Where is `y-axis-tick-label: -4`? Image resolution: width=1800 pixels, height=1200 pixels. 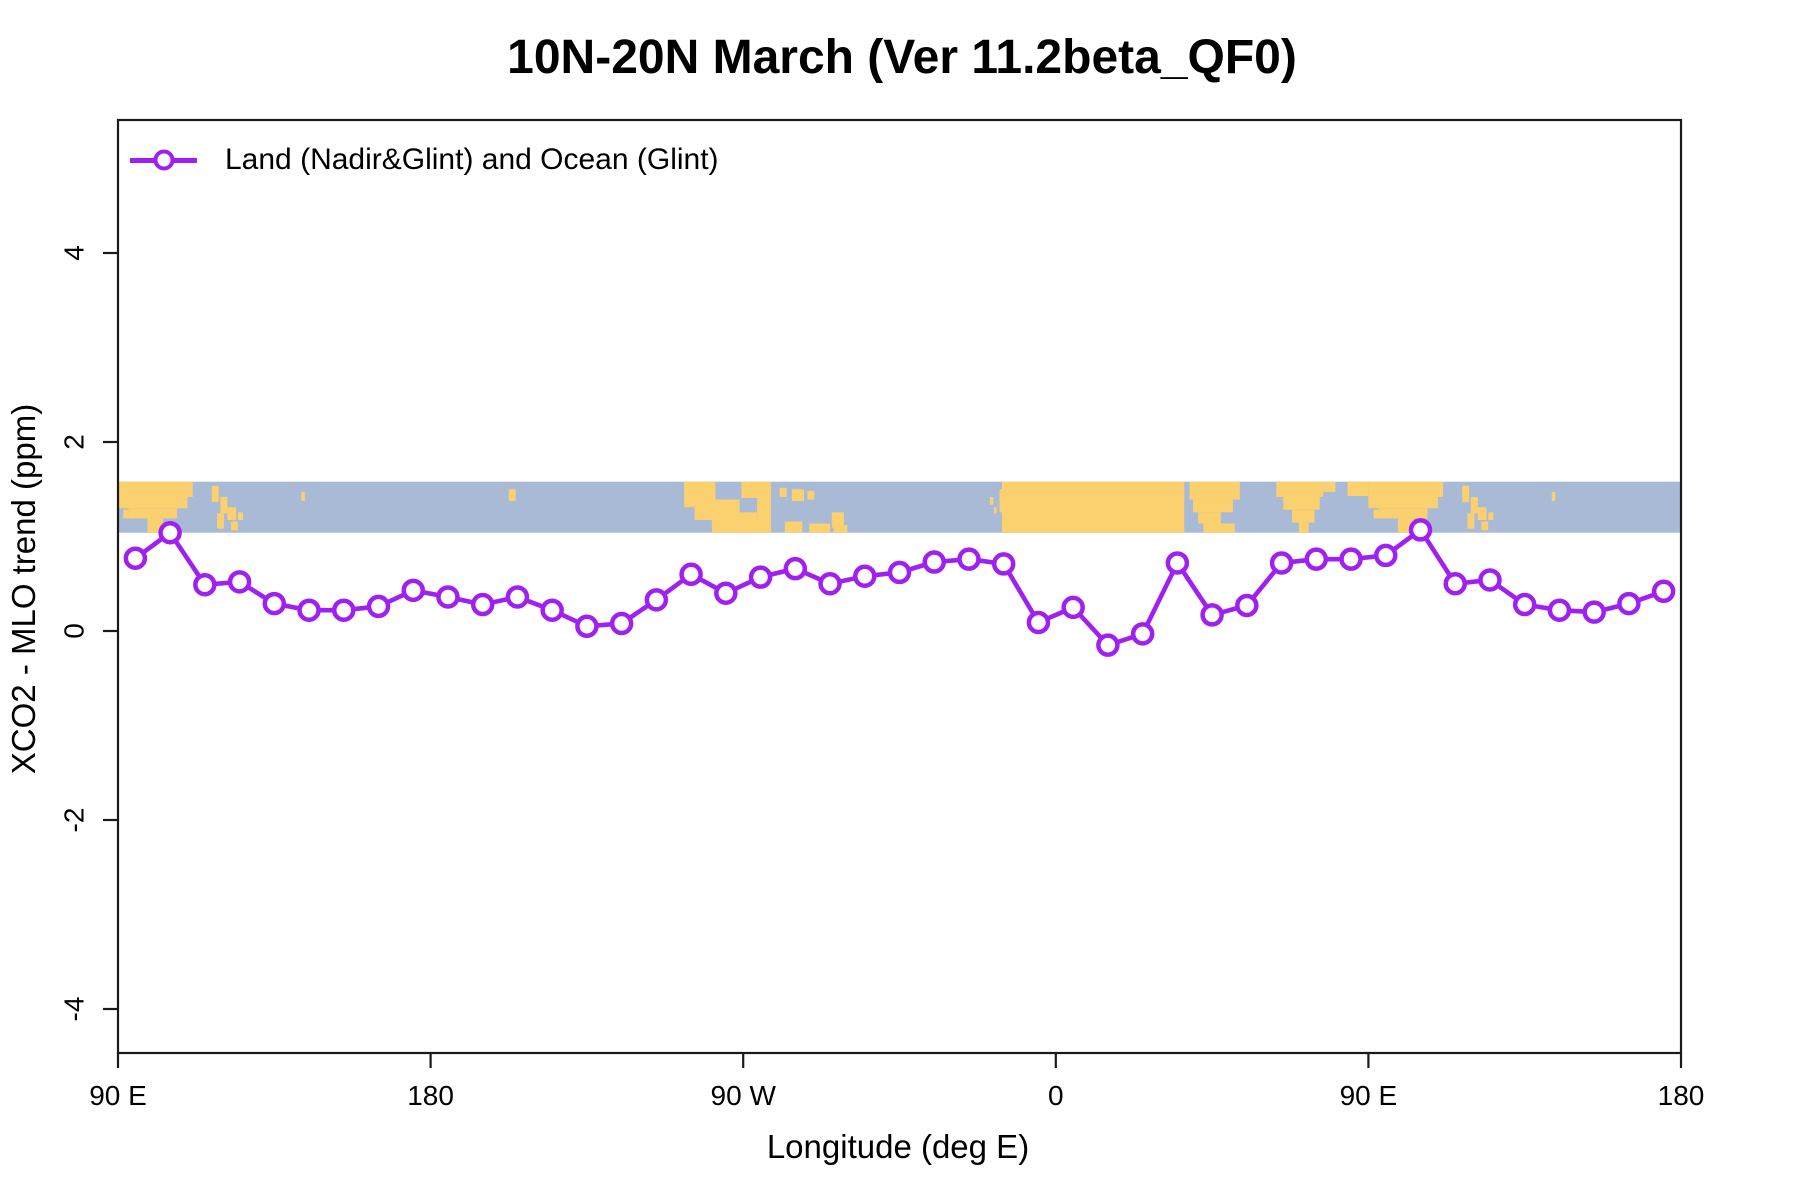
y-axis-tick-label: -4 is located at coordinates (73, 1009).